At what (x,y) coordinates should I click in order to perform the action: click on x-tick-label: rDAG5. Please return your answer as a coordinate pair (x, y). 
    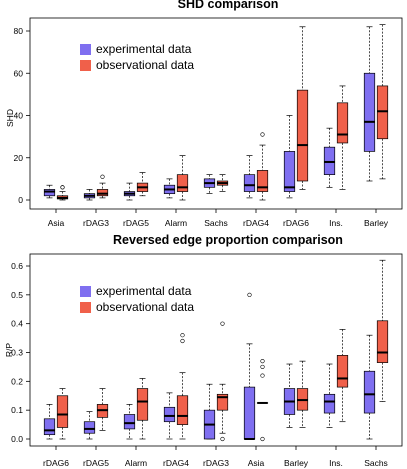
    Looking at the image, I should click on (96, 463).